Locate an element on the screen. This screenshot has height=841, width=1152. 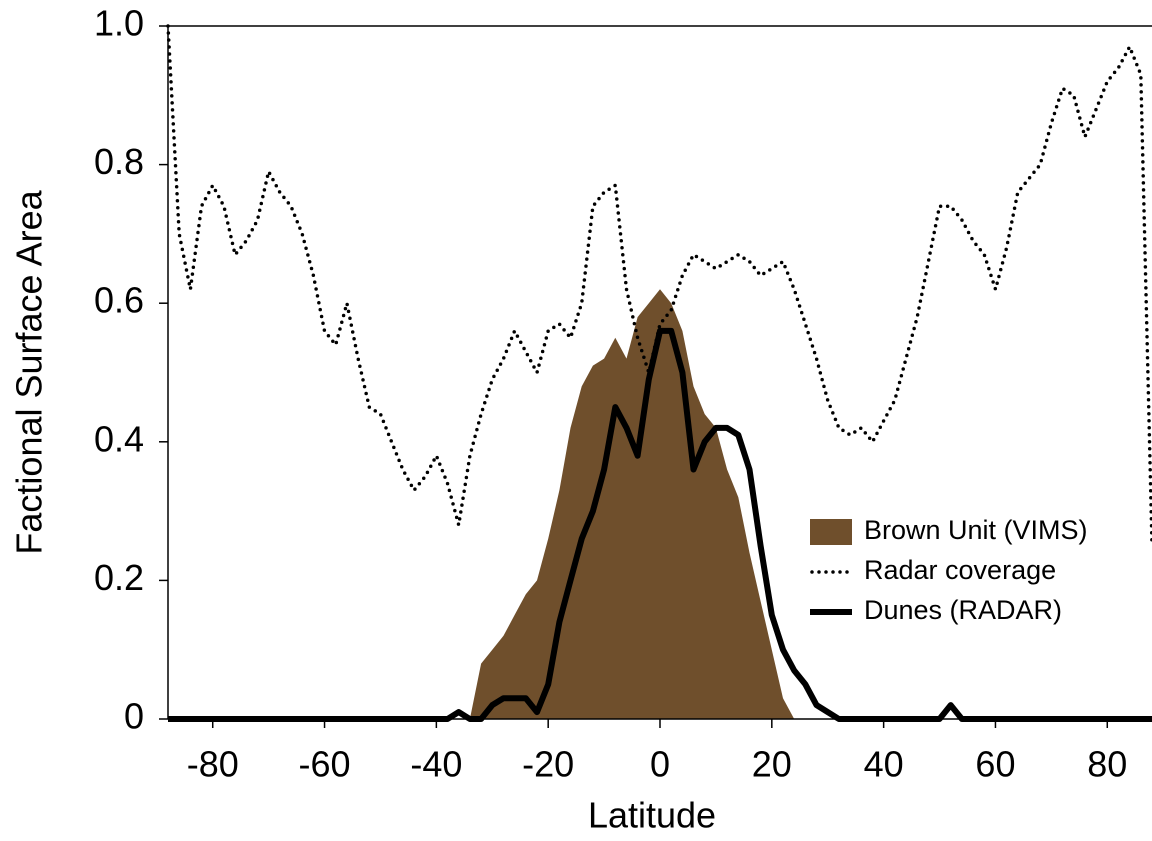
y-axis-label: Factional Surface Area is located at coordinates (29, 371).